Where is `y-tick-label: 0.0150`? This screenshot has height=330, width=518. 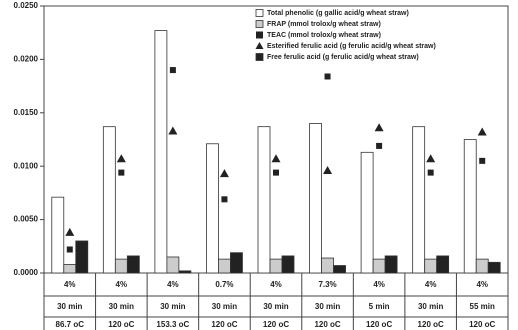
y-tick-label: 0.0150 is located at coordinates (26, 112).